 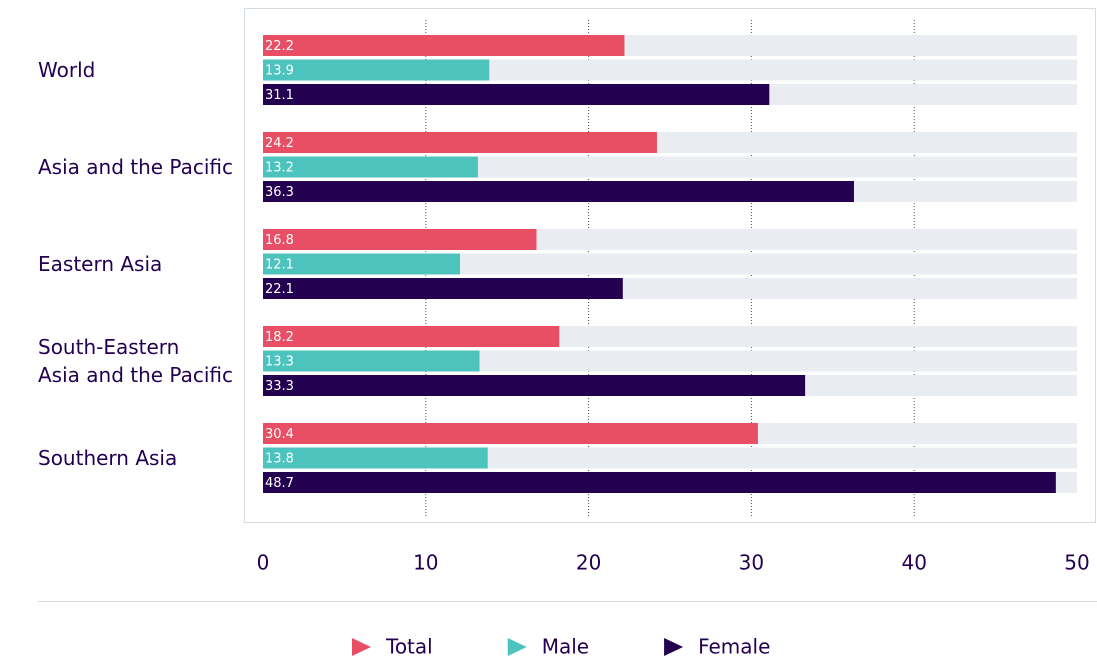 What do you see at coordinates (108, 458) in the screenshot?
I see `category-label: Southern Asia` at bounding box center [108, 458].